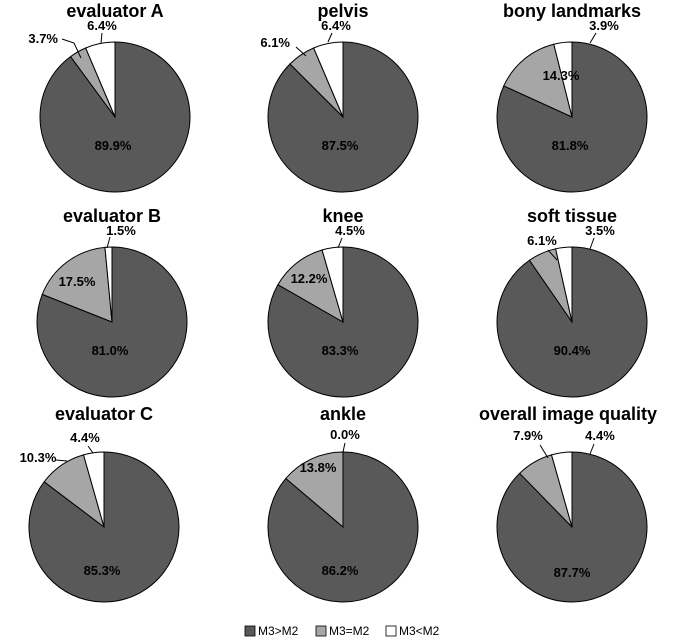  What do you see at coordinates (528, 435) in the screenshot?
I see `slice-label-m3-equal: 7.9%` at bounding box center [528, 435].